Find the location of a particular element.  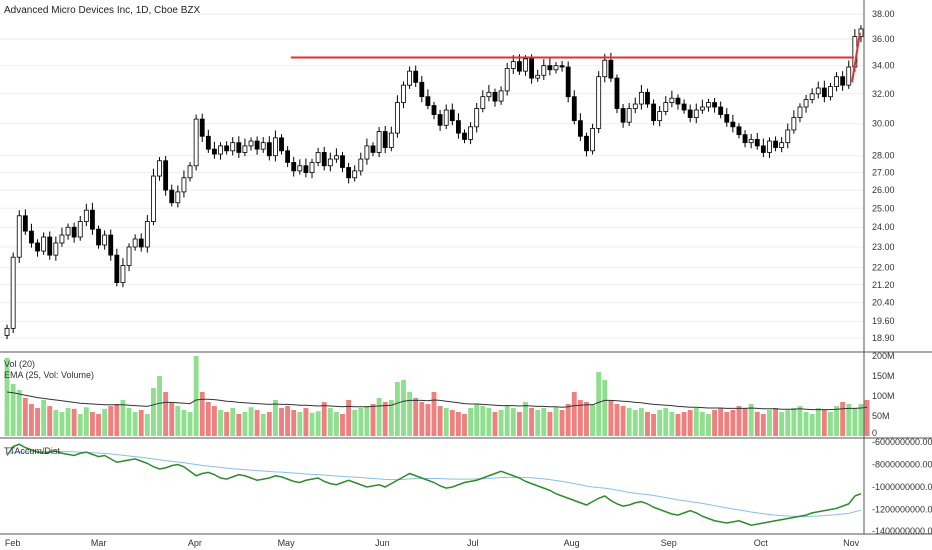

x-tick-label: Feb is located at coordinates (13, 543).